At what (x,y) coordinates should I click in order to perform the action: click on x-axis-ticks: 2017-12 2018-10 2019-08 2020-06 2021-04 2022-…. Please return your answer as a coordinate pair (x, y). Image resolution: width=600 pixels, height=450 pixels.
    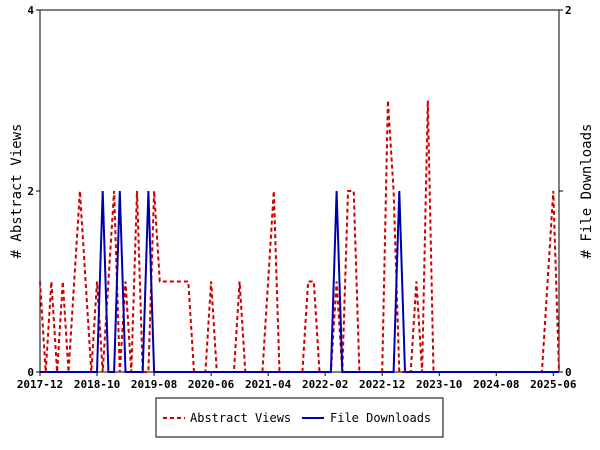
    Looking at the image, I should click on (297, 381).